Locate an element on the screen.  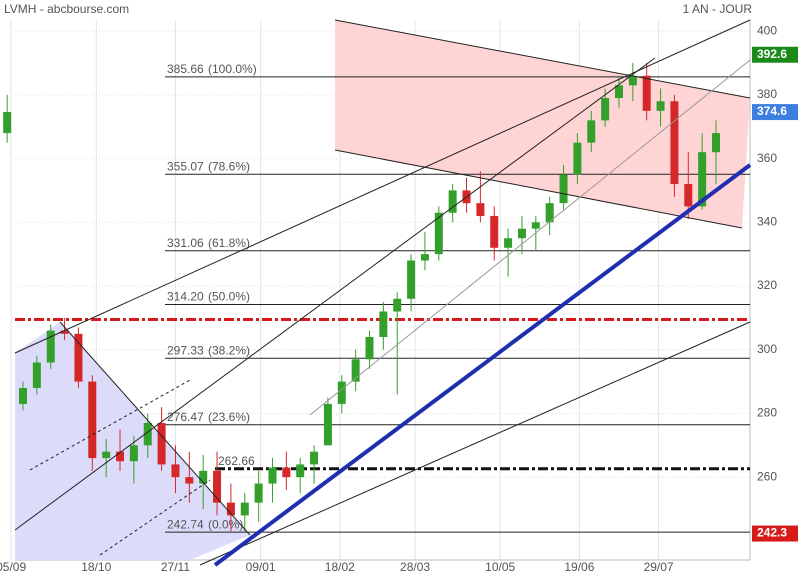
x-tick-label: 18/02 is located at coordinates (340, 567).